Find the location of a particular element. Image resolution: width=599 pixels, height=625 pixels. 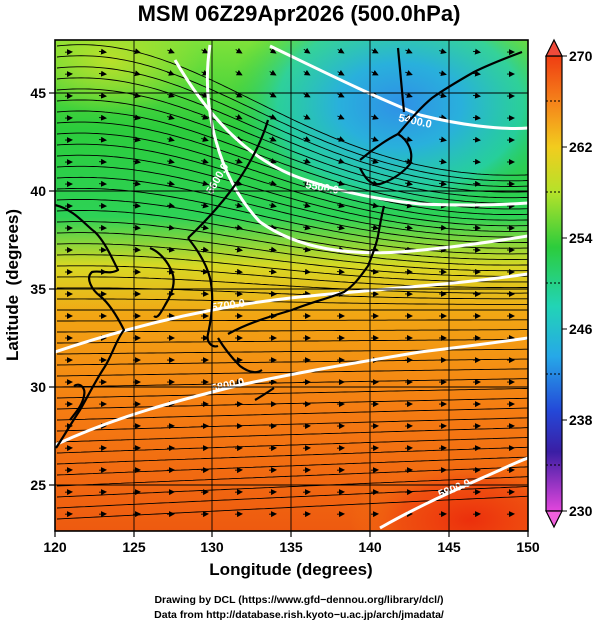

y-tick-label: 35 is located at coordinates (38, 289).